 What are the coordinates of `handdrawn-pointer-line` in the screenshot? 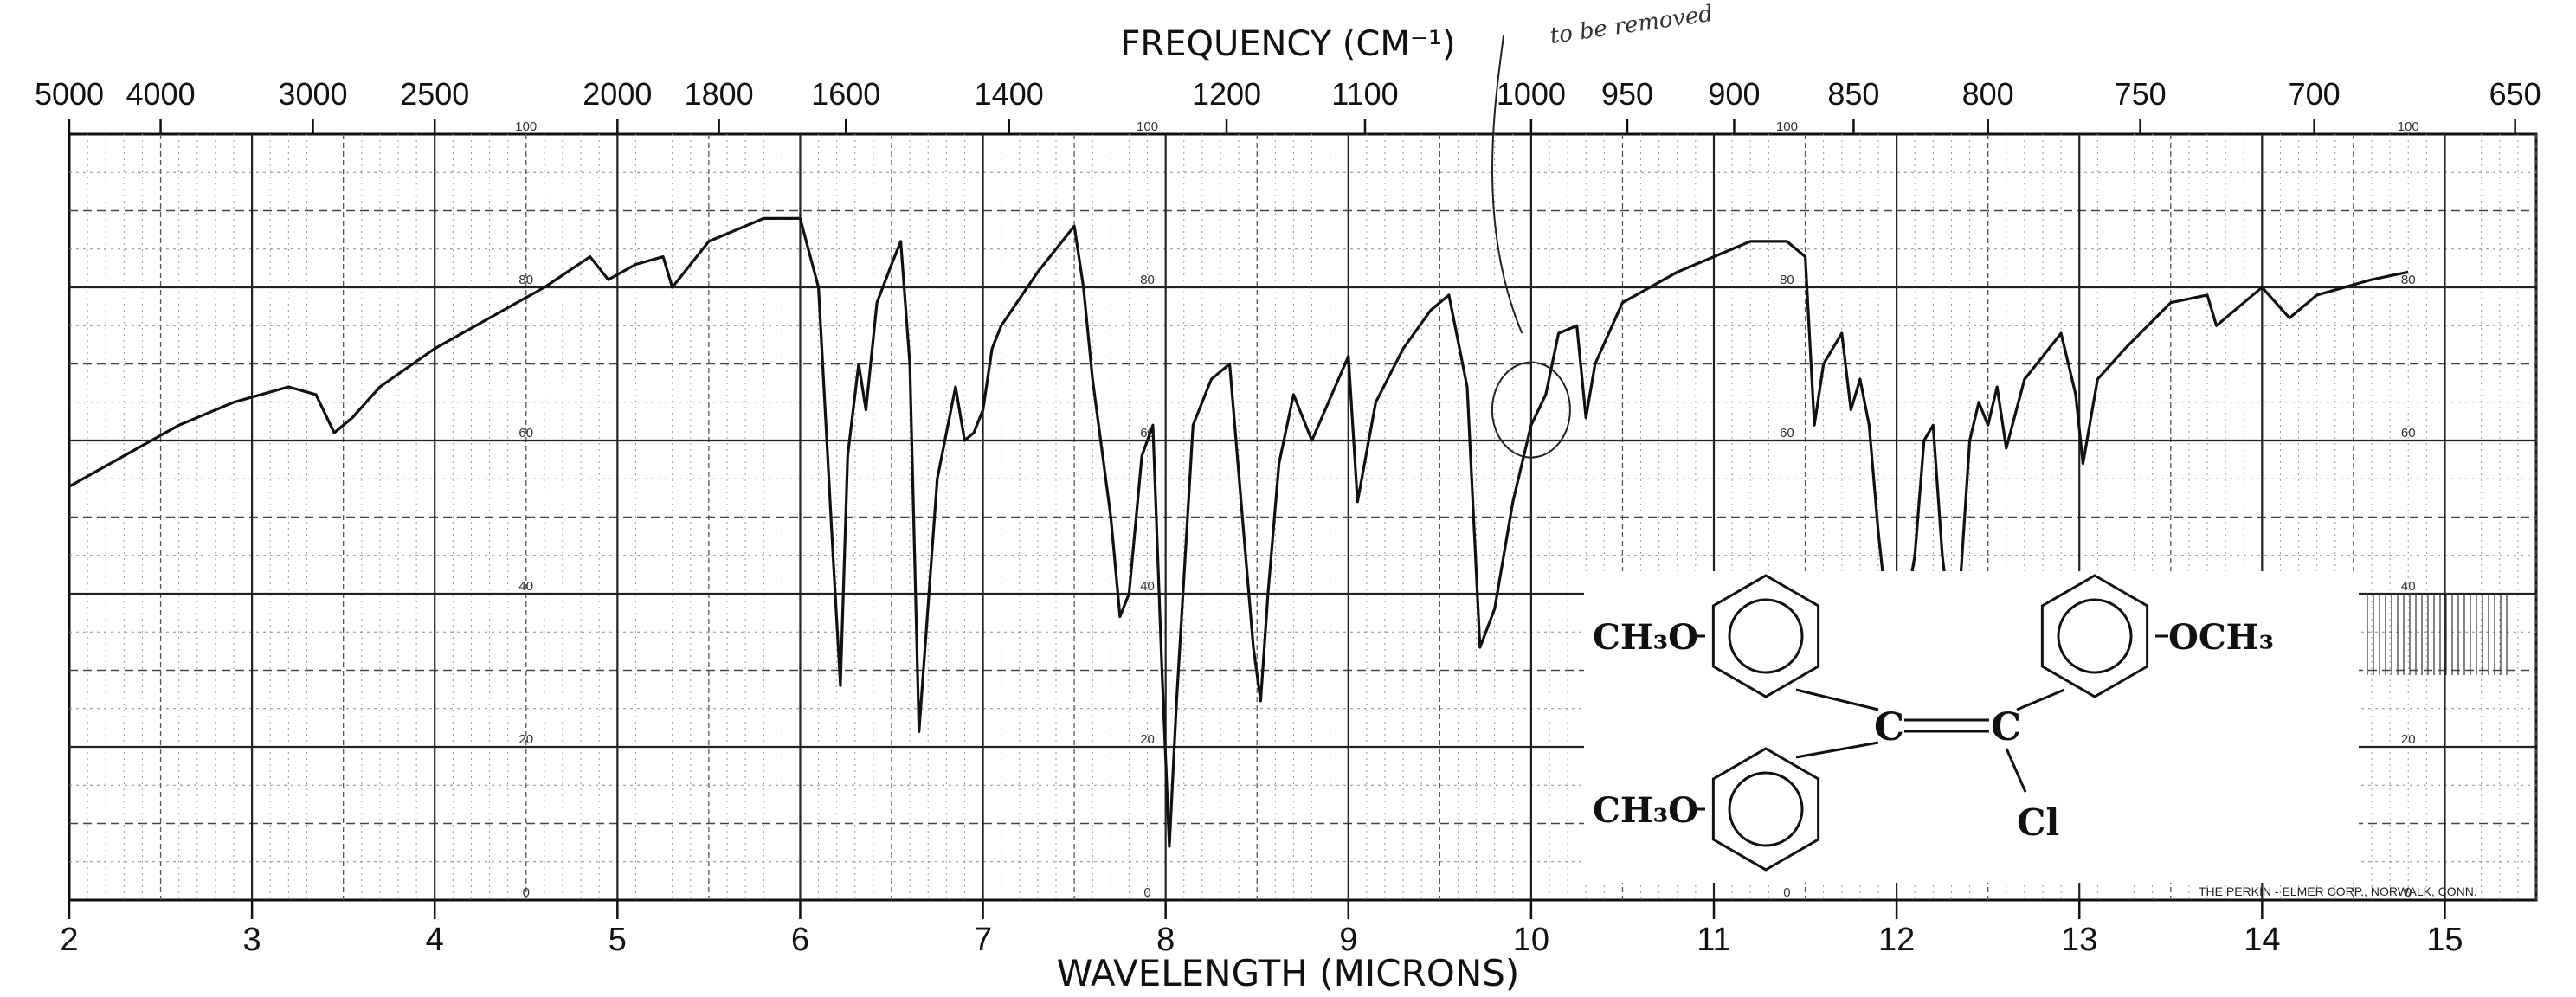 It's located at (1507, 184).